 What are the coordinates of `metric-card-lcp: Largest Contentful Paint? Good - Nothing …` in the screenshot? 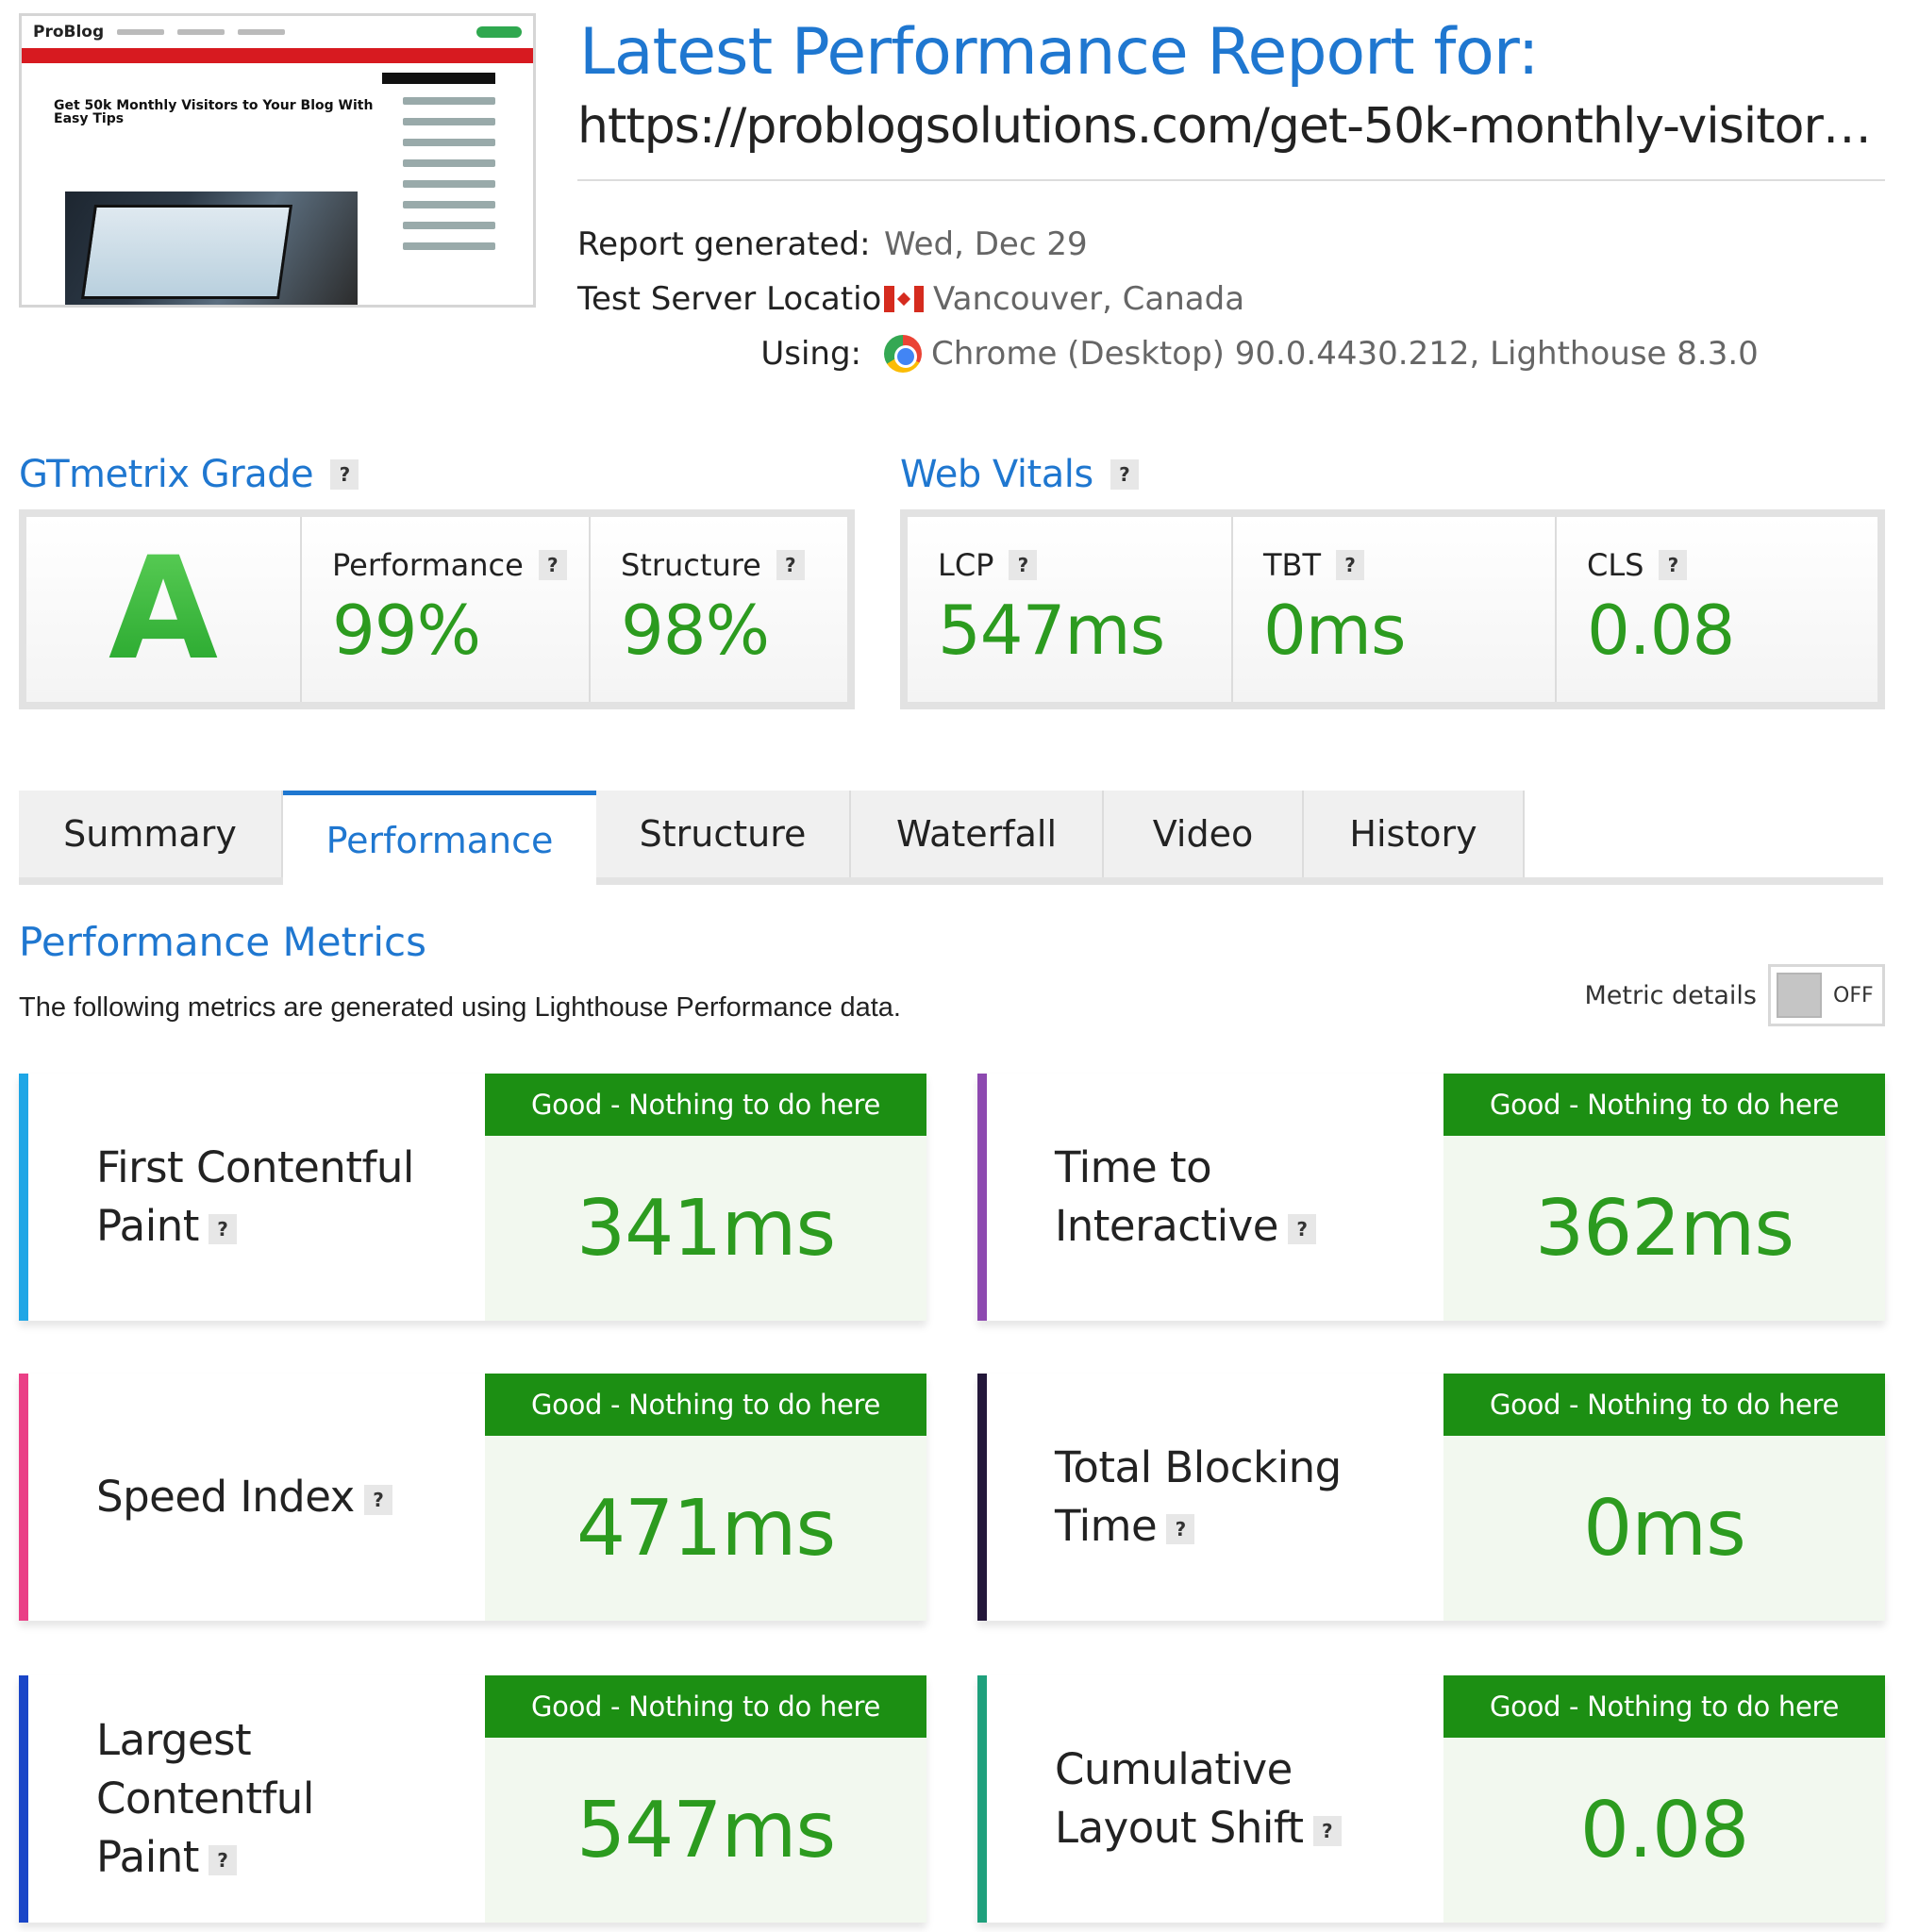 It's located at (472, 1799).